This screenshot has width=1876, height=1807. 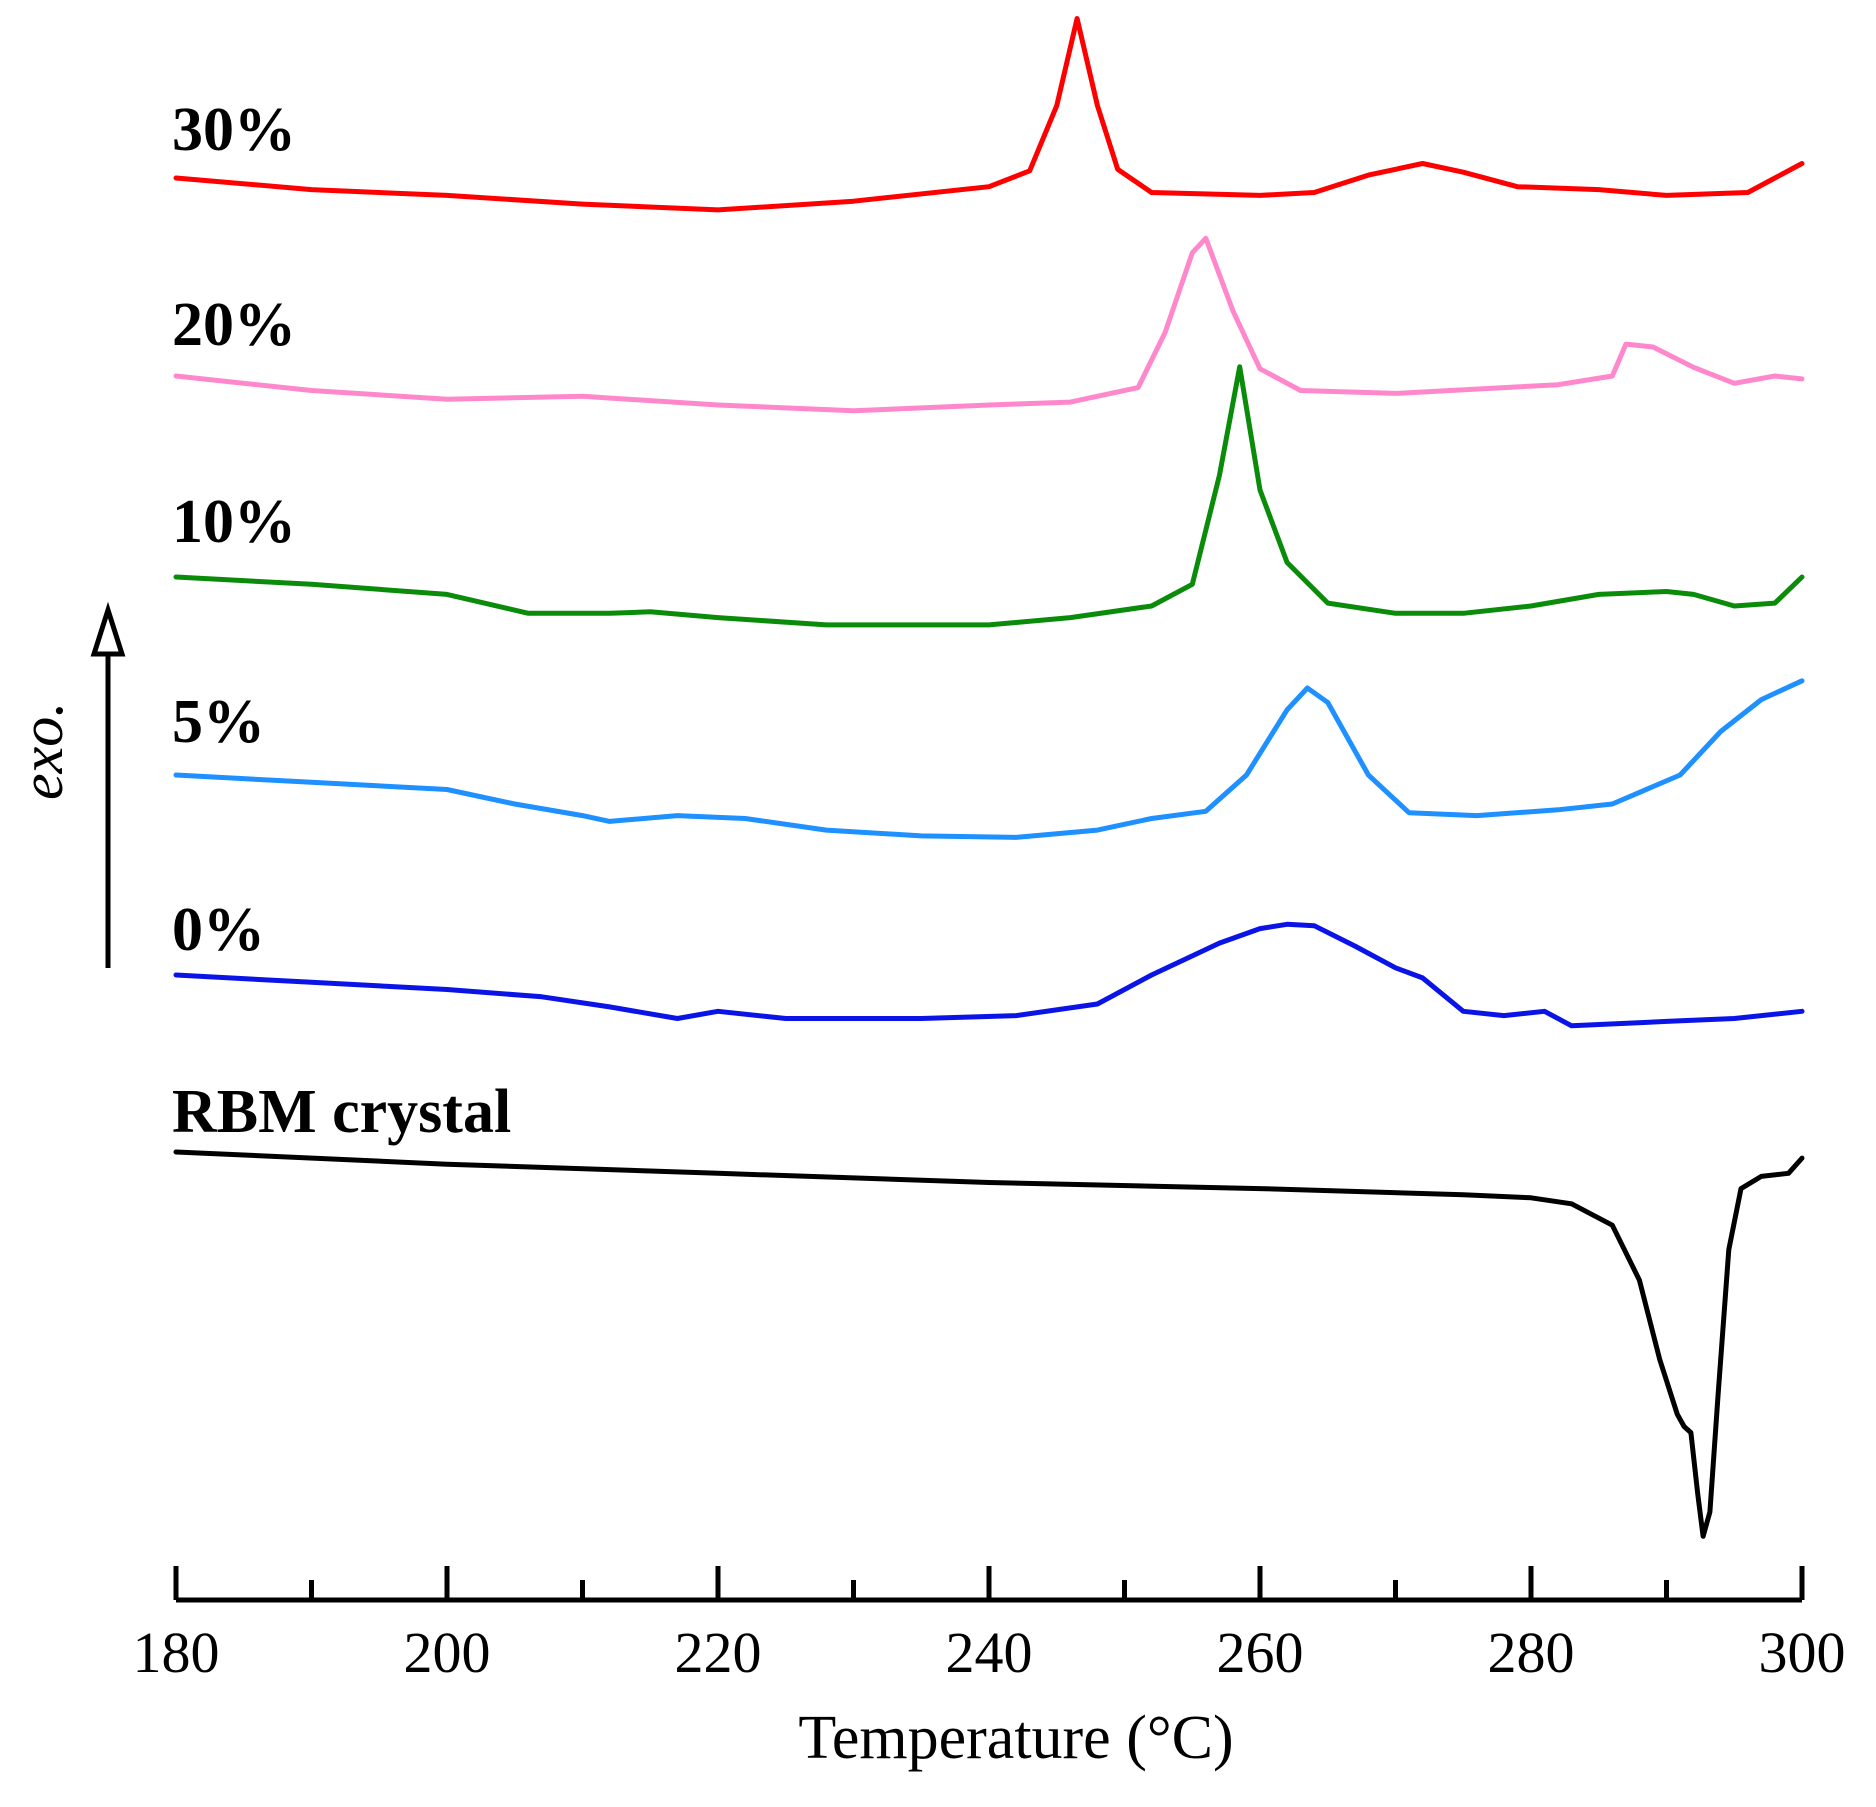 I want to click on exo-arrow-head, so click(x=108, y=629).